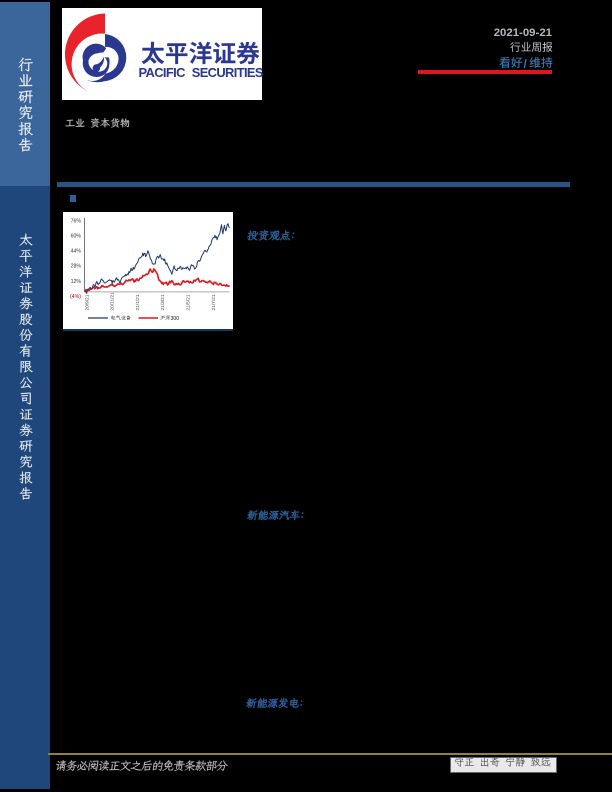  I want to click on svg-text: 21/7/21, so click(213, 302).